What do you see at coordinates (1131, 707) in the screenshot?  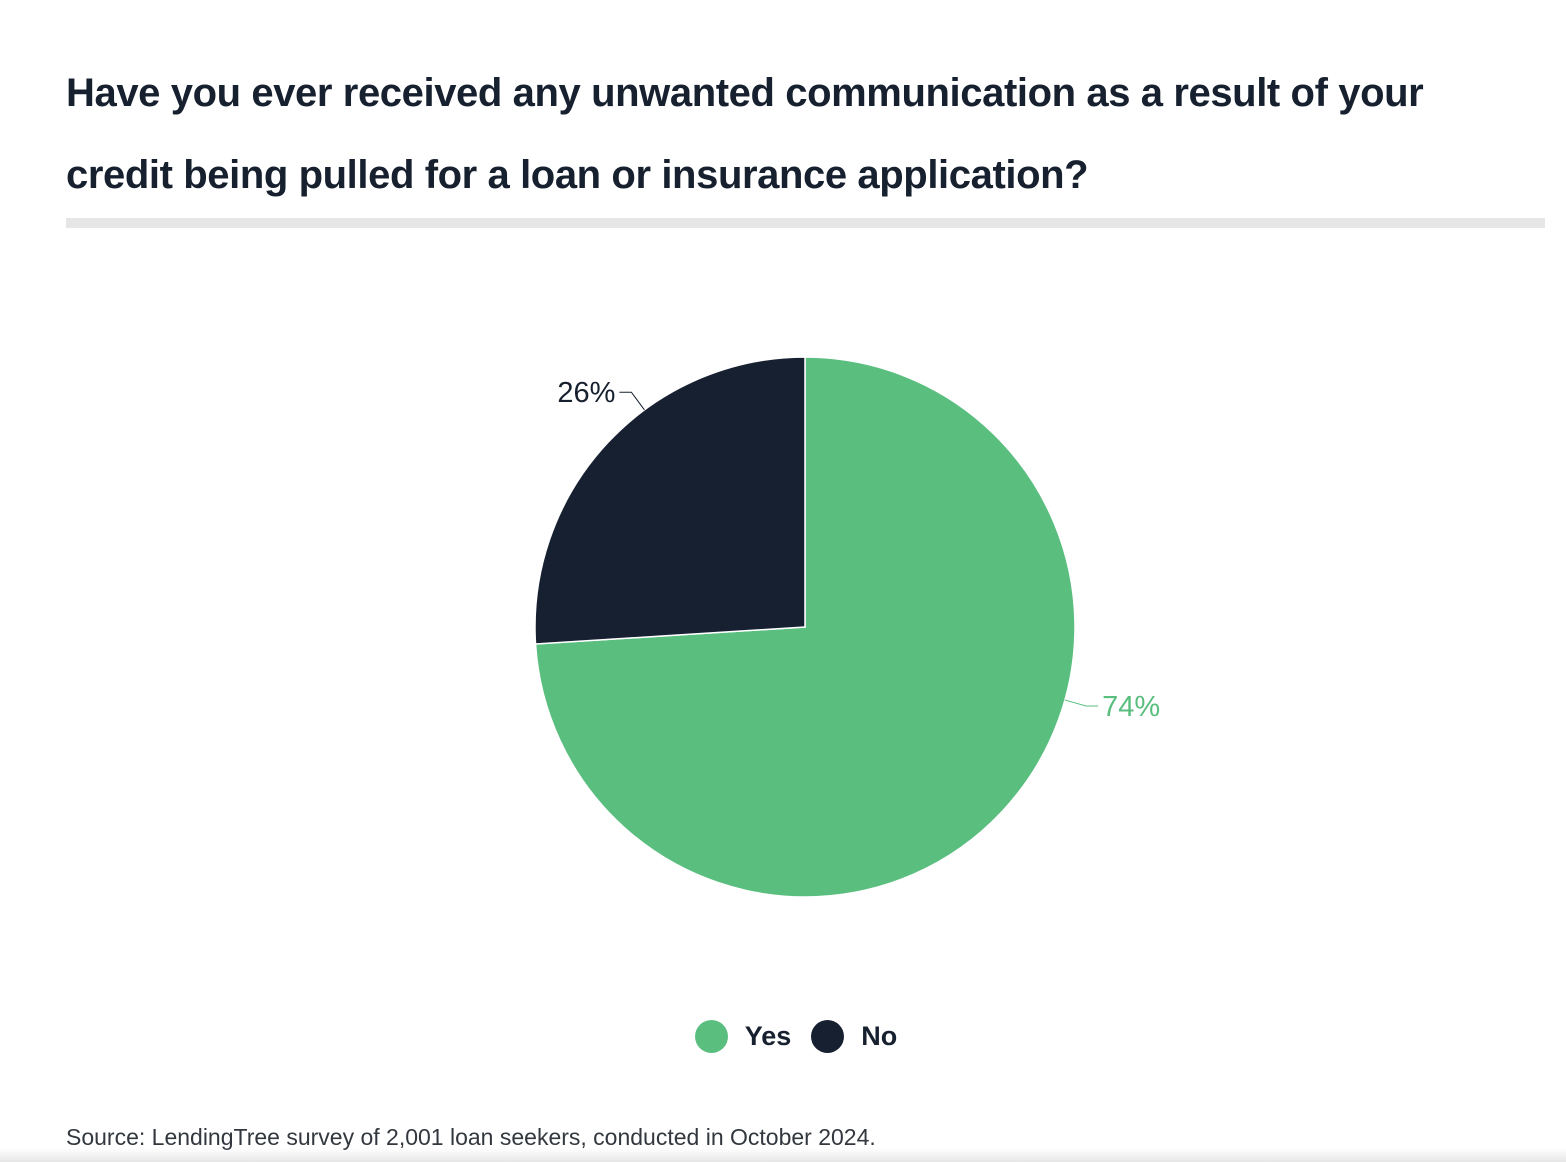 I see `data-label-yes: 74%` at bounding box center [1131, 707].